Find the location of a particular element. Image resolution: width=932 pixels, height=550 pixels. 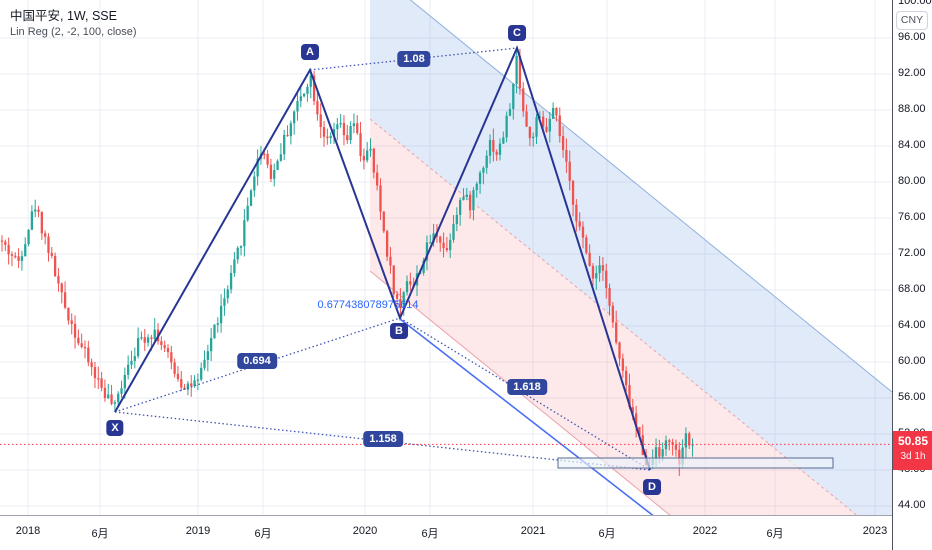

price-ratio-text: 0.677438078975614 is located at coordinates (368, 305).